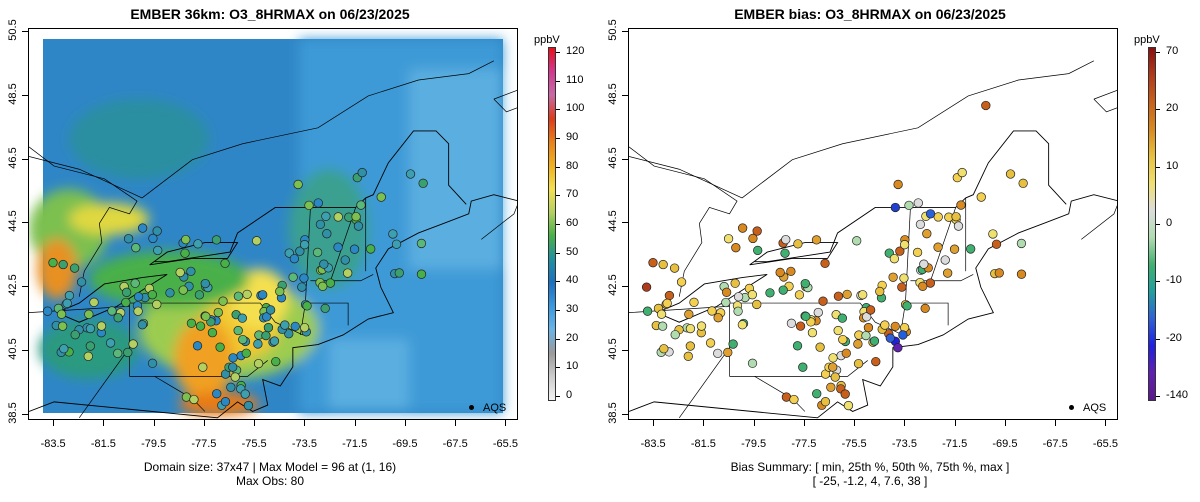 The width and height of the screenshot is (1200, 502). What do you see at coordinates (13, 94) in the screenshot?
I see `y-tick-label: 48.5` at bounding box center [13, 94].